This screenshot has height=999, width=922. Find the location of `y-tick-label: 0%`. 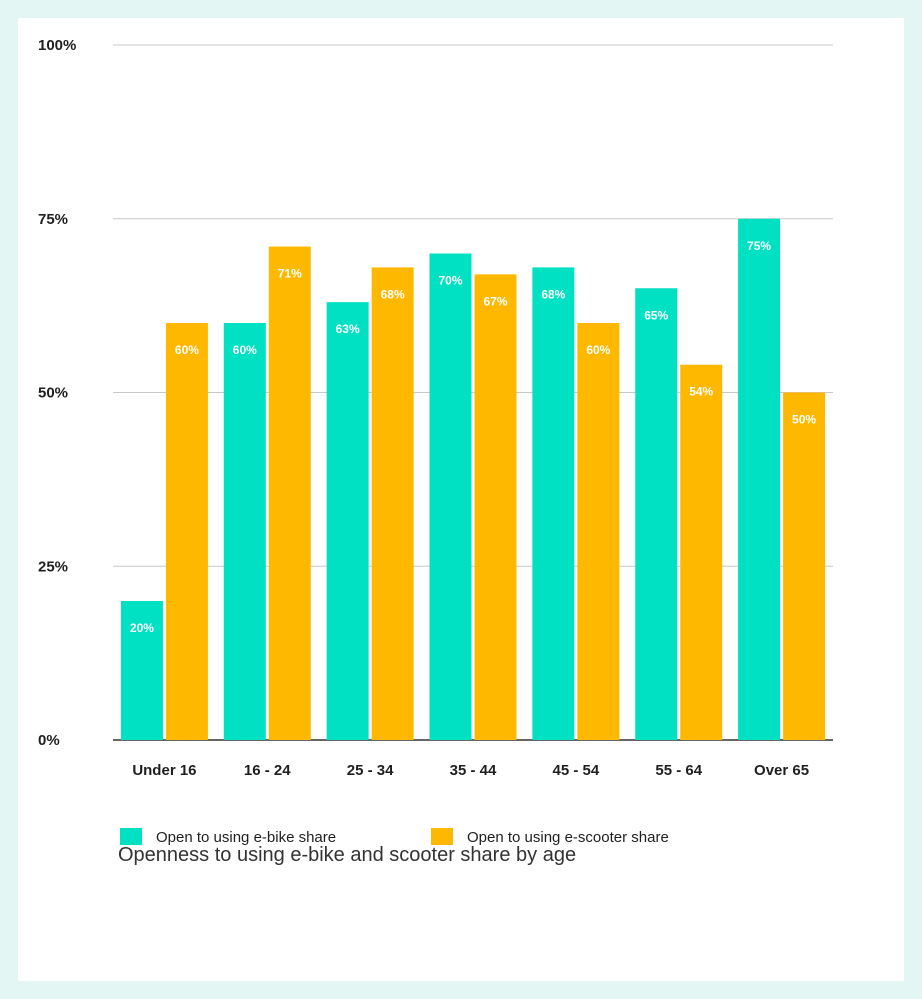

y-tick-label: 0% is located at coordinates (49, 740).